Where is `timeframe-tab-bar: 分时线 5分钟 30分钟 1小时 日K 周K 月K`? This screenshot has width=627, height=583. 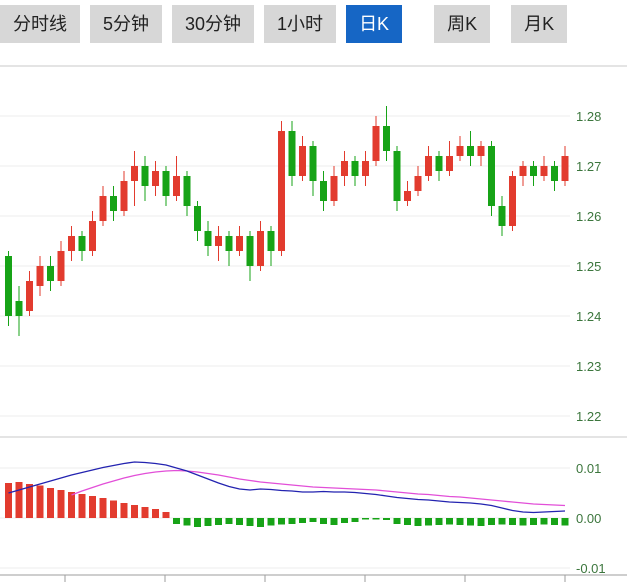 timeframe-tab-bar: 分时线 5分钟 30分钟 1小时 日K 周K 月K is located at coordinates (288, 24).